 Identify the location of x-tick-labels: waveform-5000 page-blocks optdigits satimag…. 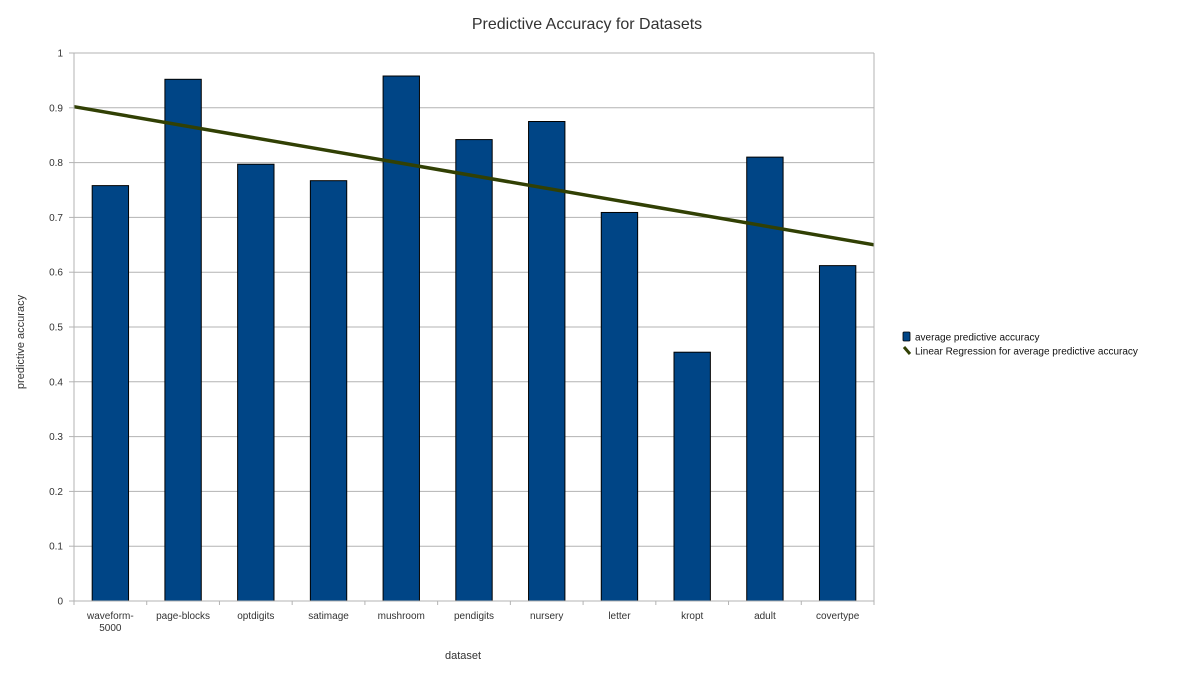
(474, 617).